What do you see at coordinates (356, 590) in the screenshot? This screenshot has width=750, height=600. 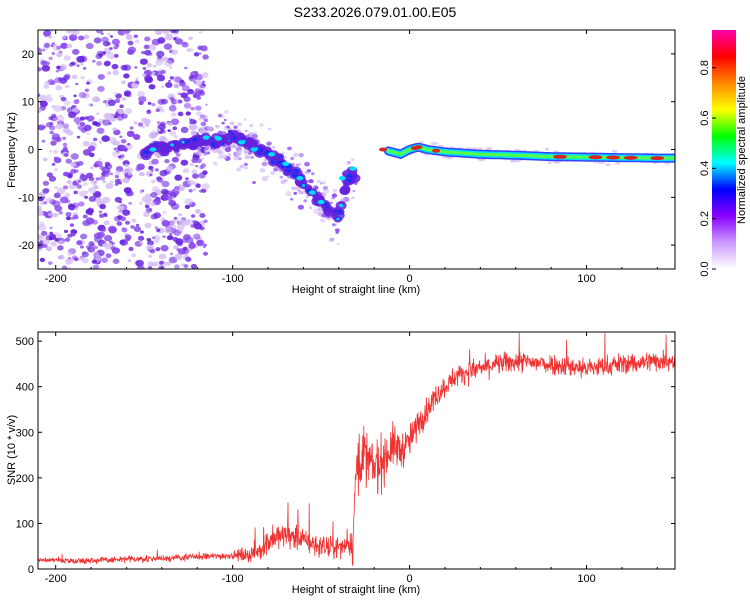 I see `snr-x-label: Height of straight line (km)` at bounding box center [356, 590].